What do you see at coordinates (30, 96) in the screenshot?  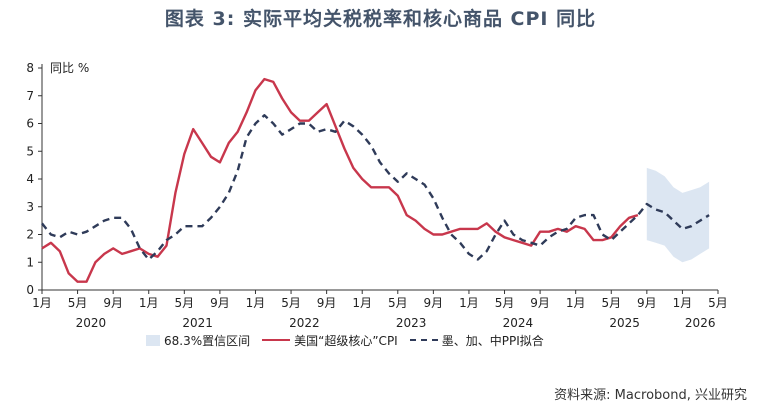 I see `y-tick-label: 7` at bounding box center [30, 96].